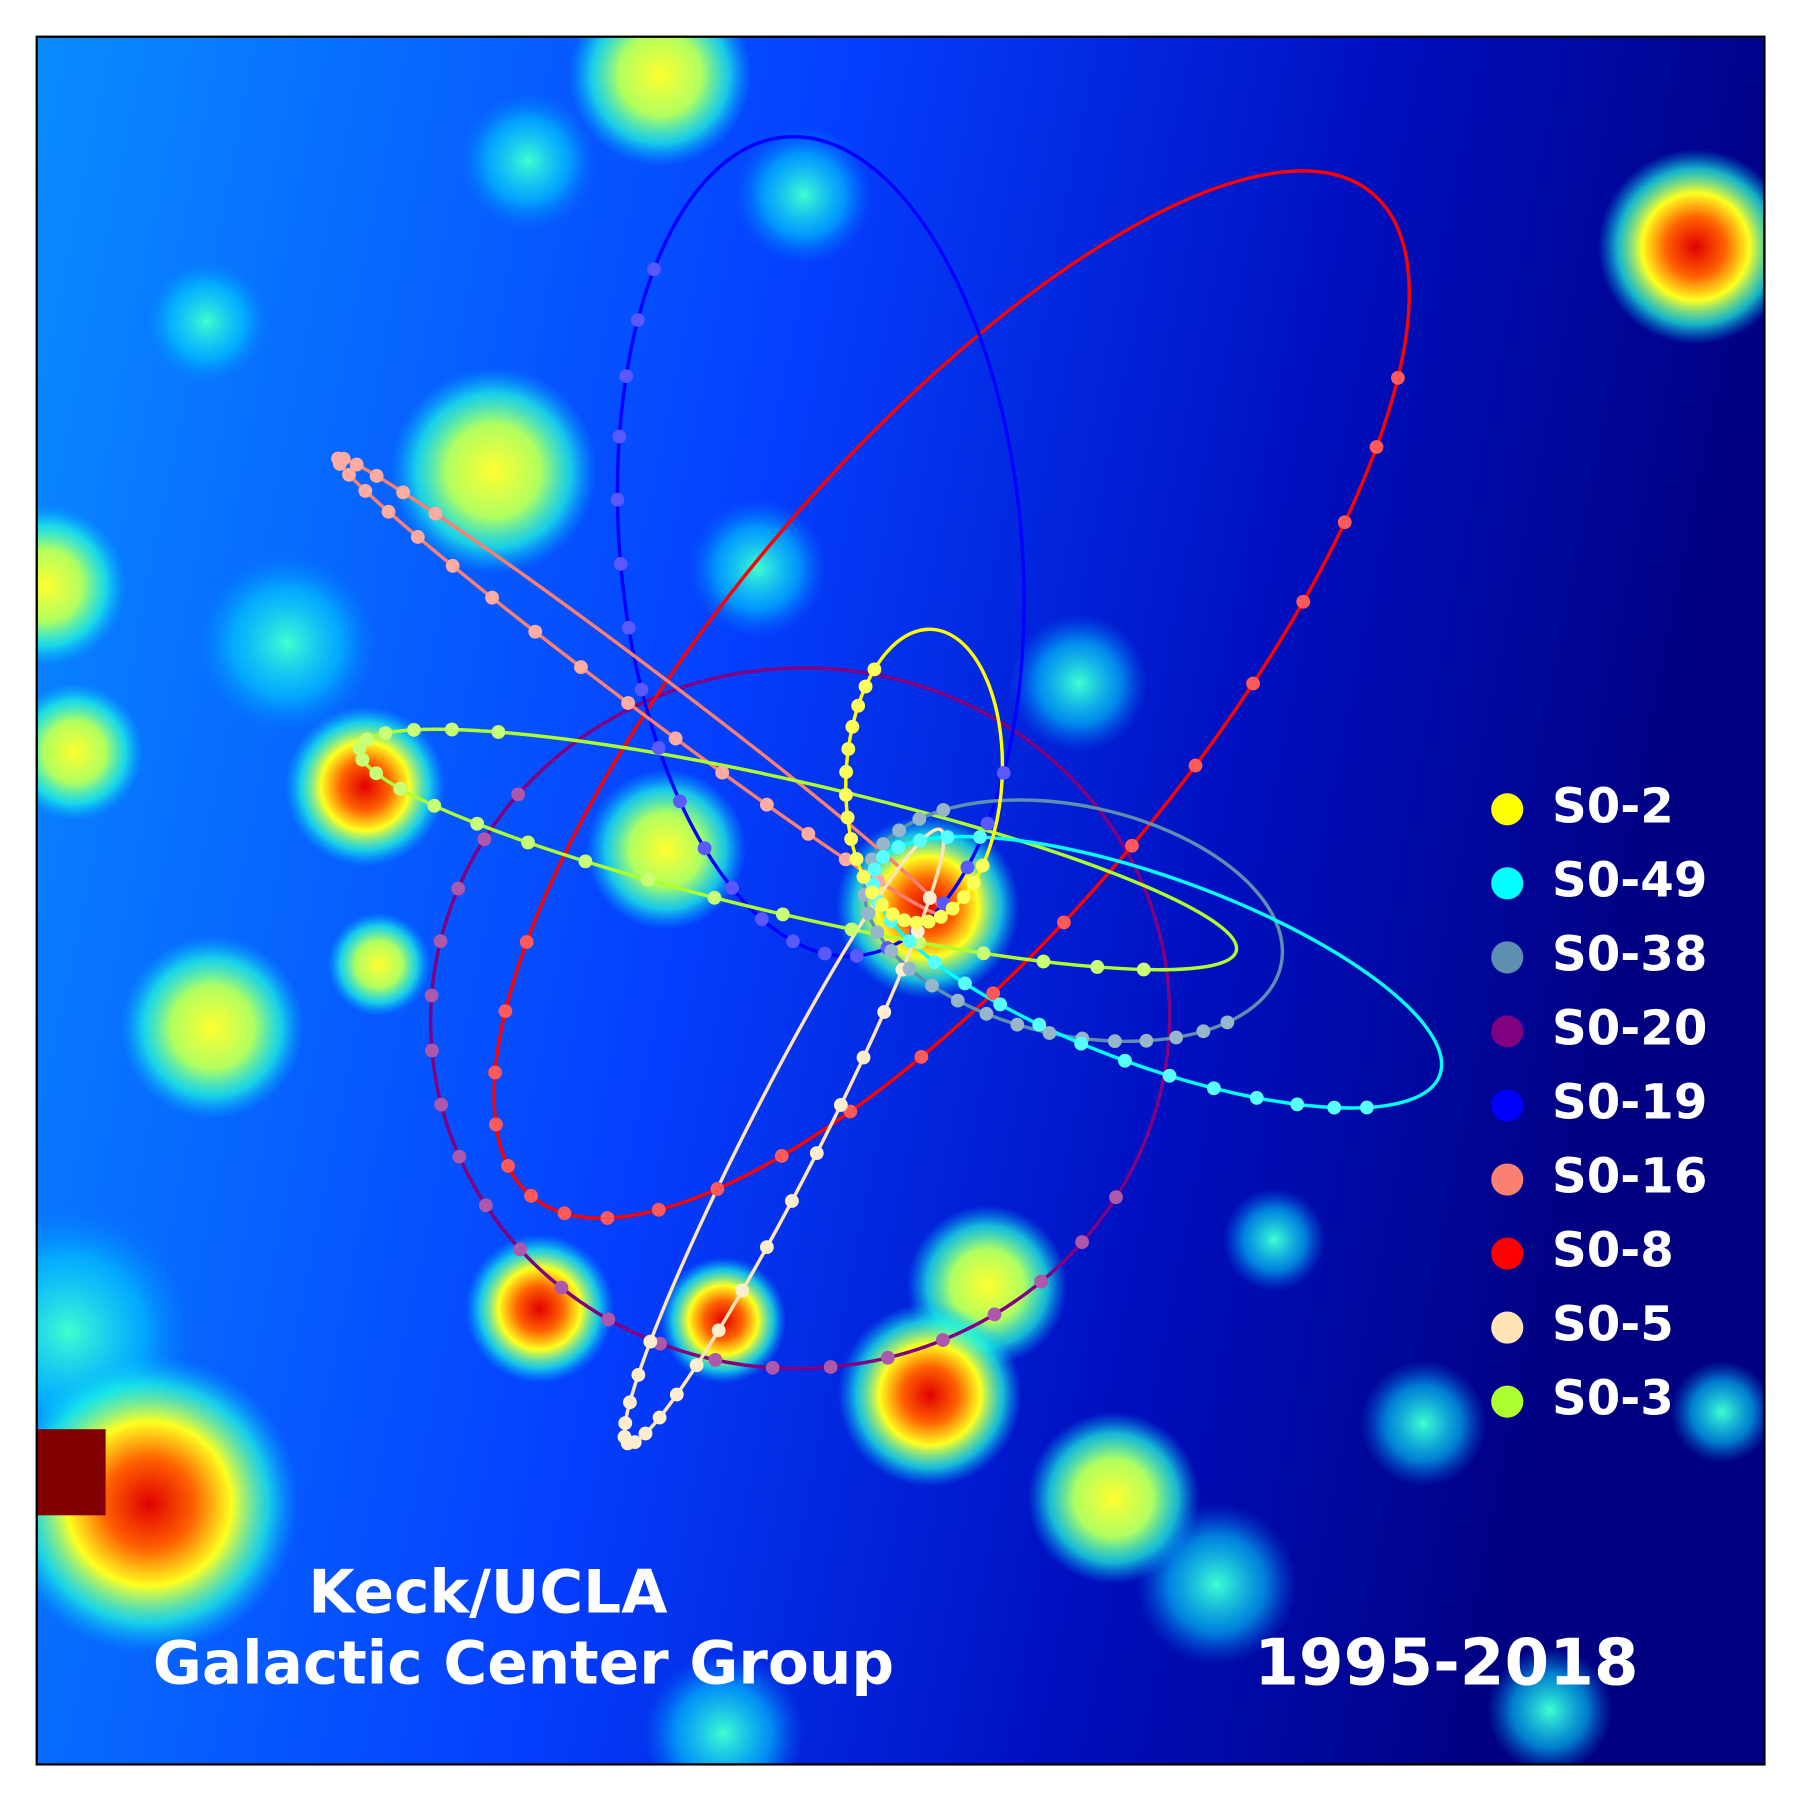  Describe the element at coordinates (71, 1472) in the screenshot. I see `saturated-pixel` at that location.